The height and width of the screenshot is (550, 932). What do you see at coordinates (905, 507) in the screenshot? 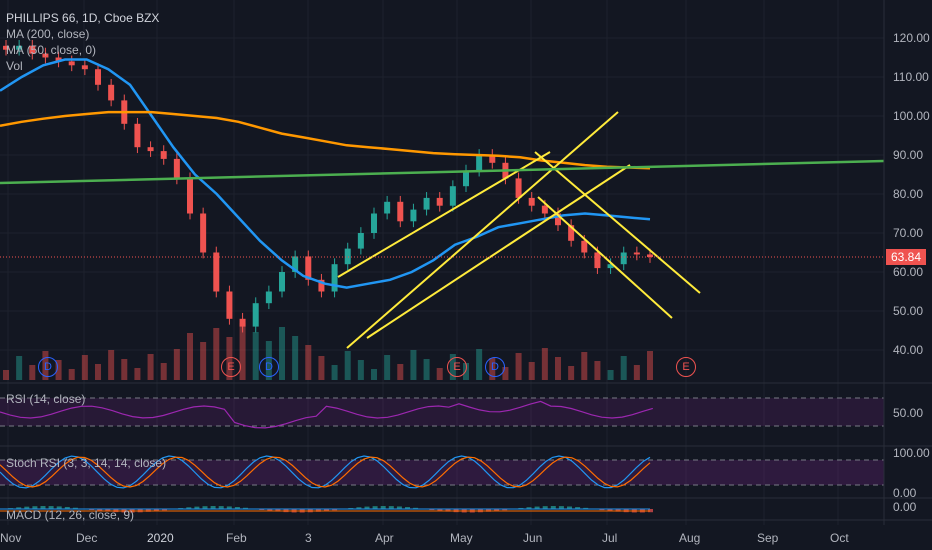
I see `macd-tick: 0.00` at bounding box center [905, 507].